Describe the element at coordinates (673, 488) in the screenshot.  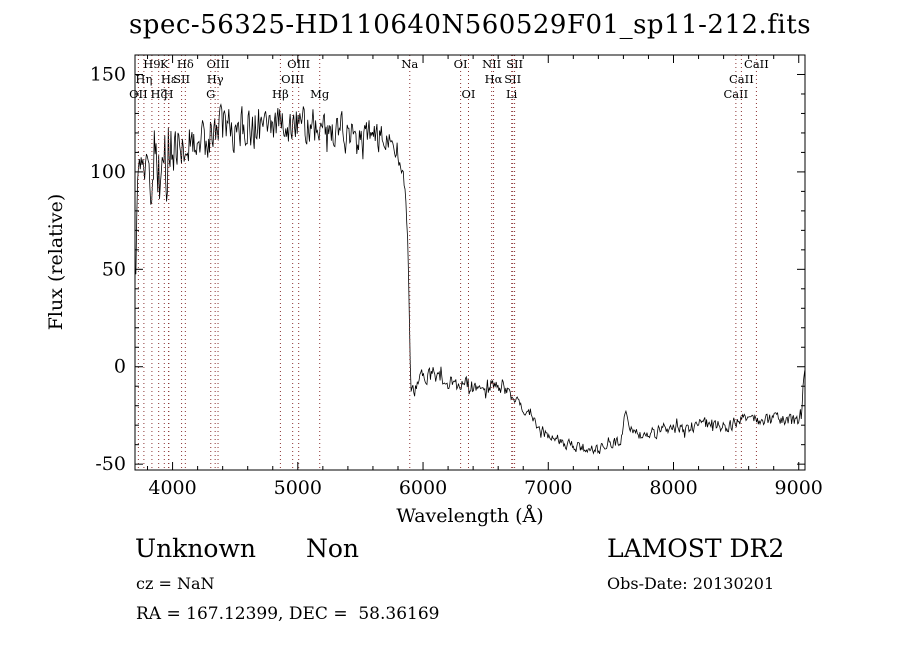
I see `x-tick-label: 8000` at that location.